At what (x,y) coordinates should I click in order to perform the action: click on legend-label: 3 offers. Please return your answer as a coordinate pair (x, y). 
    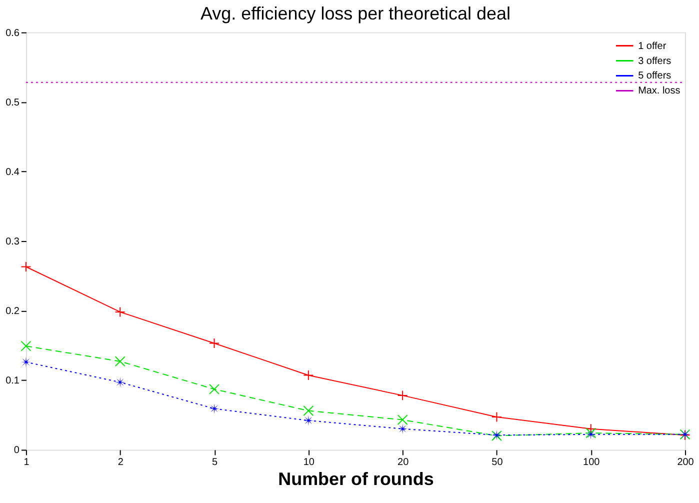
    Looking at the image, I should click on (655, 61).